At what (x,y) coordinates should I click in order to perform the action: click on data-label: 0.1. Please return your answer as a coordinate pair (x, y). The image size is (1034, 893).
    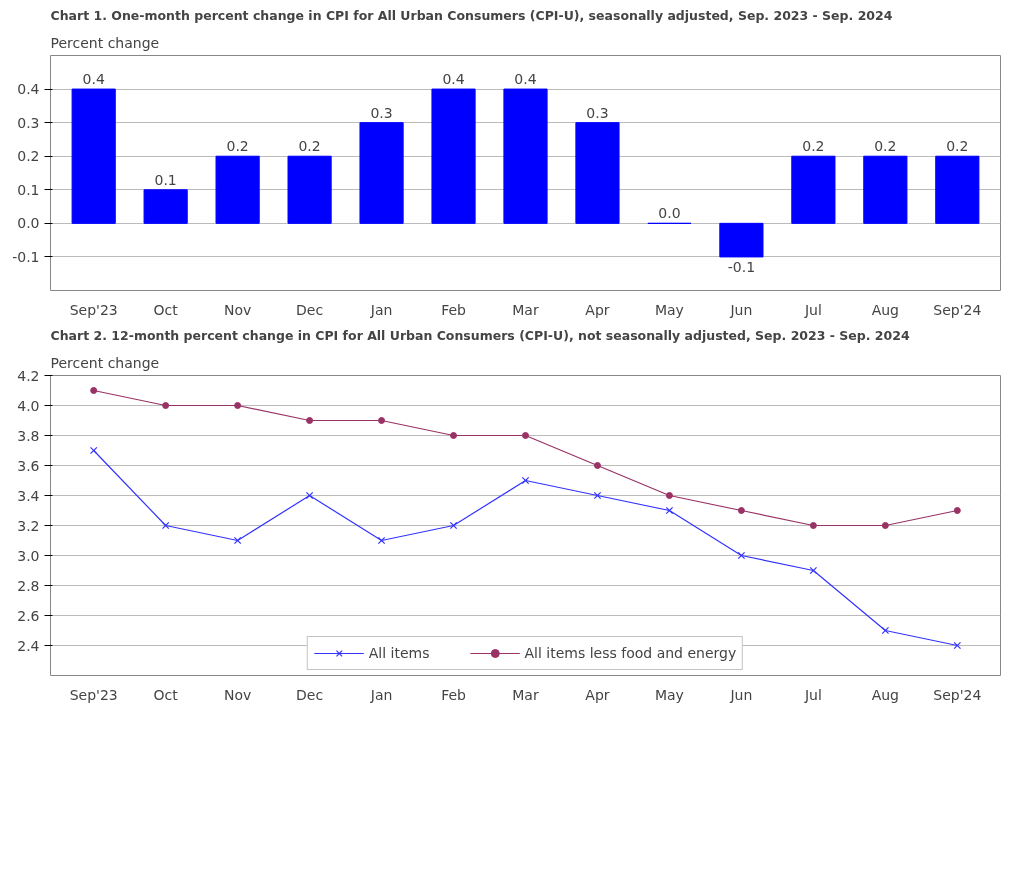
    Looking at the image, I should click on (165, 179).